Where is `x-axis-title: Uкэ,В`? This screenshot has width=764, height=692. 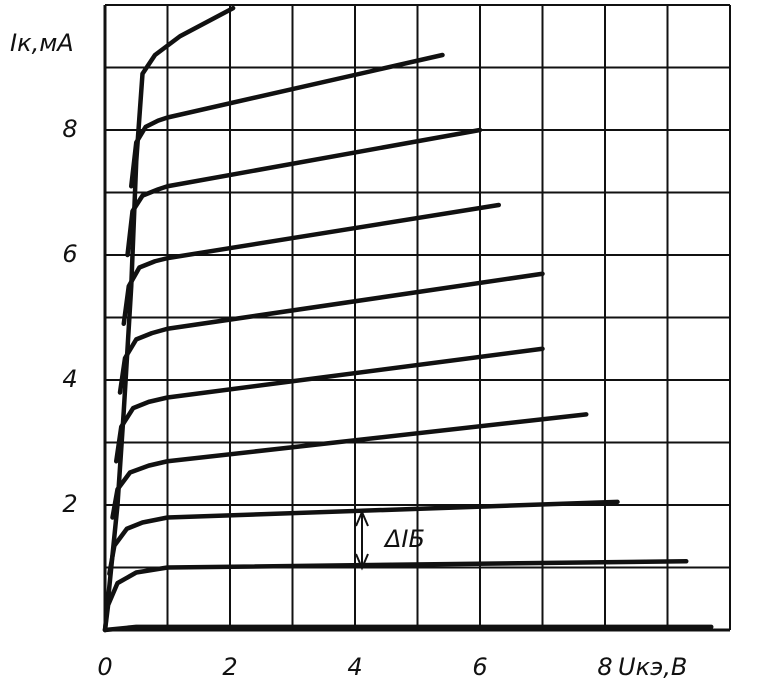 x-axis-title: Uкэ,В is located at coordinates (652, 667).